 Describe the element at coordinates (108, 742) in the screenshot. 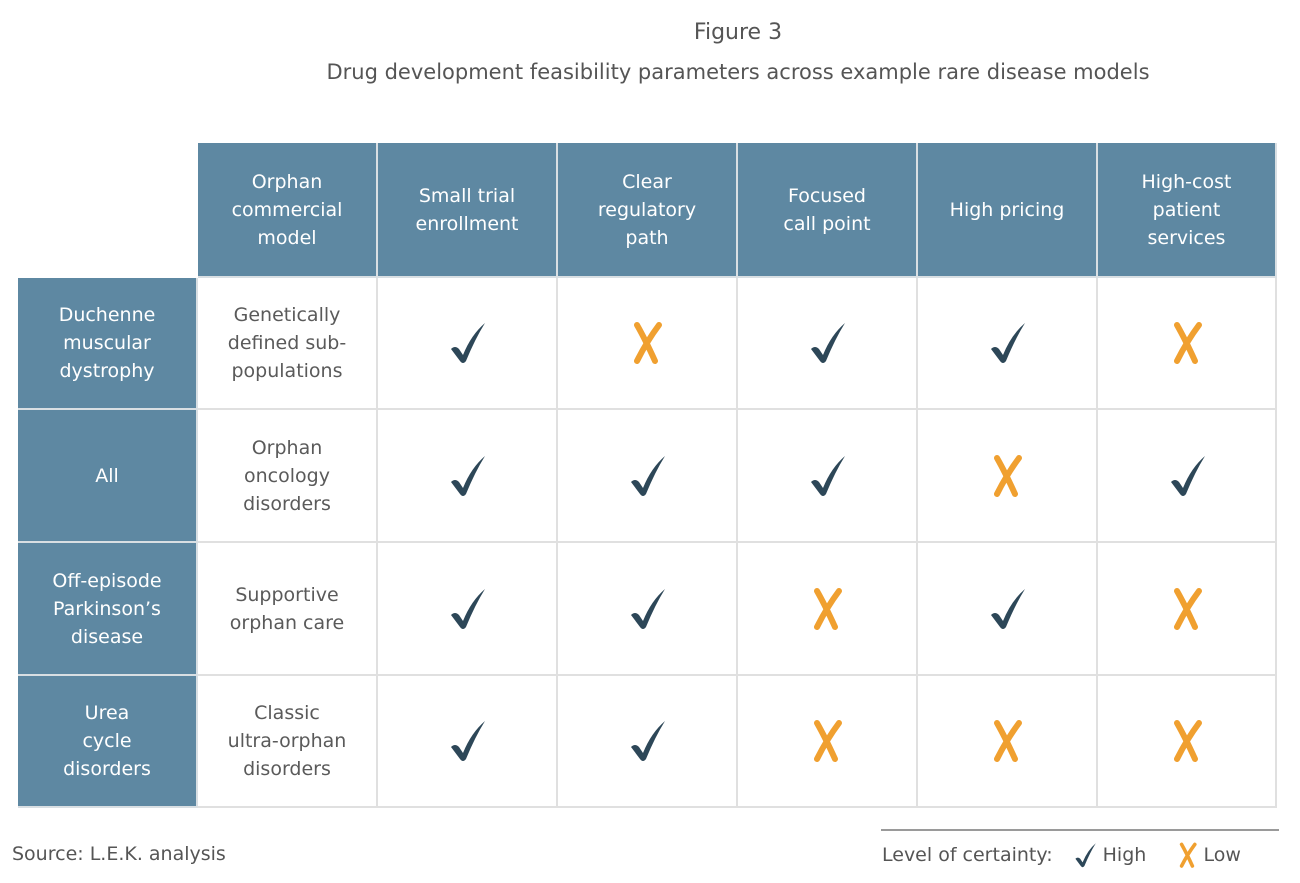

I see `row-header-disease: Urea cycle disorders` at that location.